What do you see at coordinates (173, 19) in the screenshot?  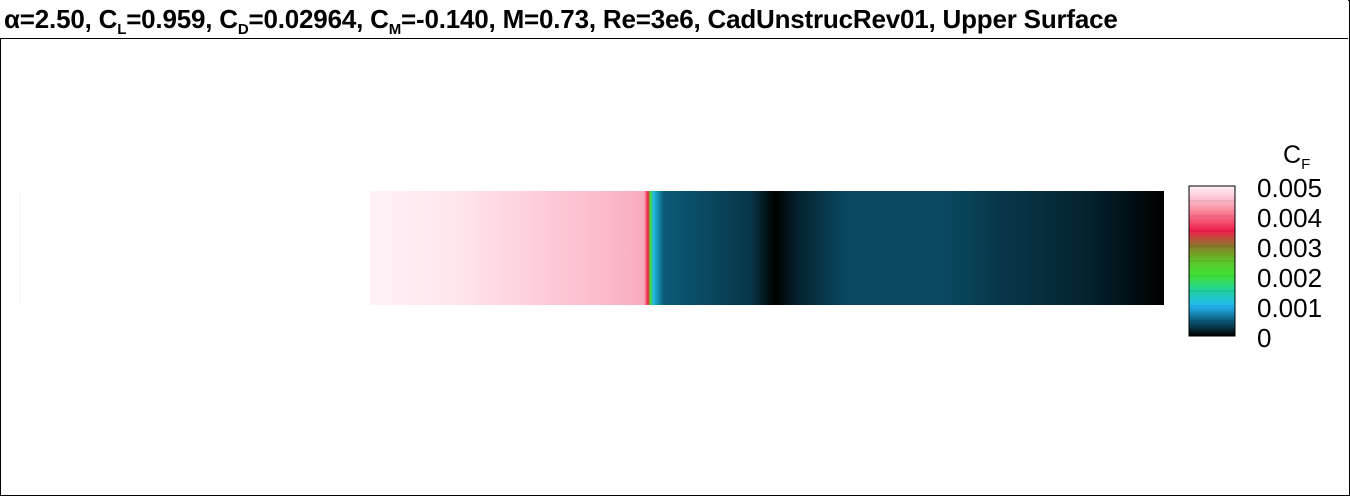 I see `cl-value: =0.959,` at bounding box center [173, 19].